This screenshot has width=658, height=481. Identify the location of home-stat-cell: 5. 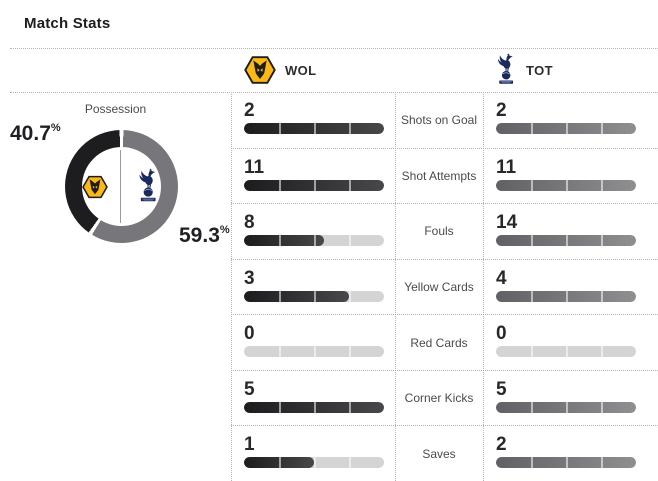
(313, 398).